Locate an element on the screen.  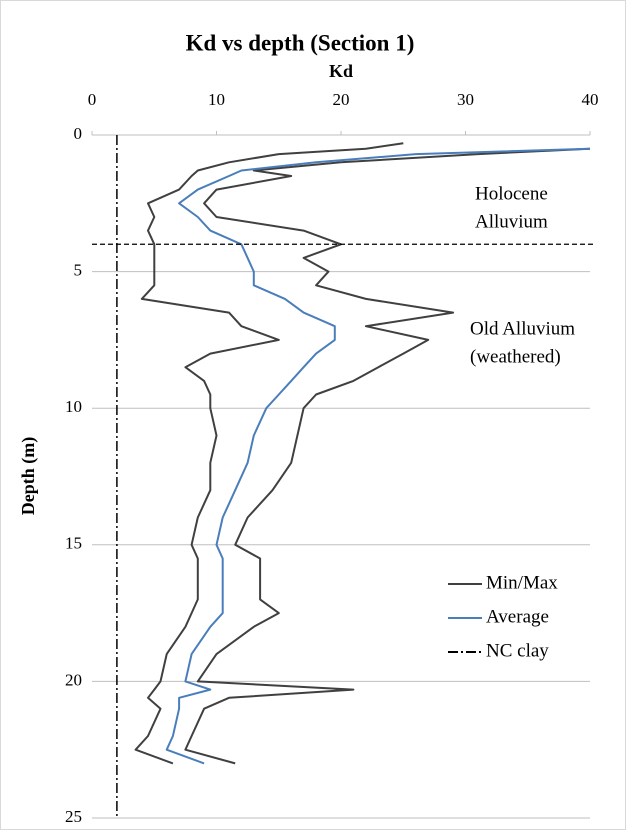
chart-title: Kd vs depth (Section 1) is located at coordinates (300, 42).